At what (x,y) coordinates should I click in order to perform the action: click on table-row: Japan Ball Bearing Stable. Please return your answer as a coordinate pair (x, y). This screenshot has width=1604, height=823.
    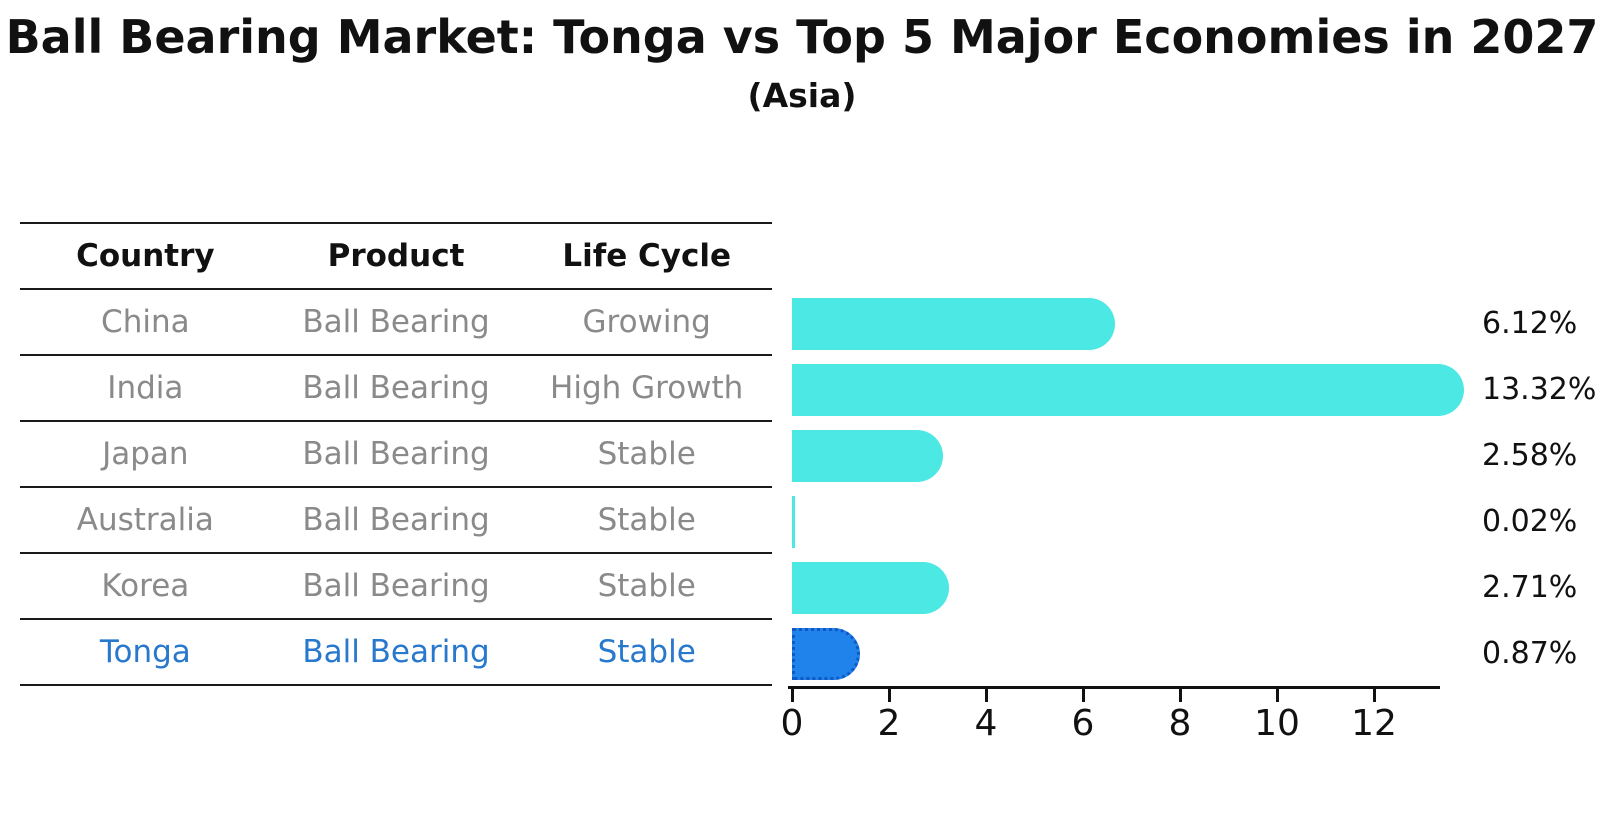
    Looking at the image, I should click on (396, 453).